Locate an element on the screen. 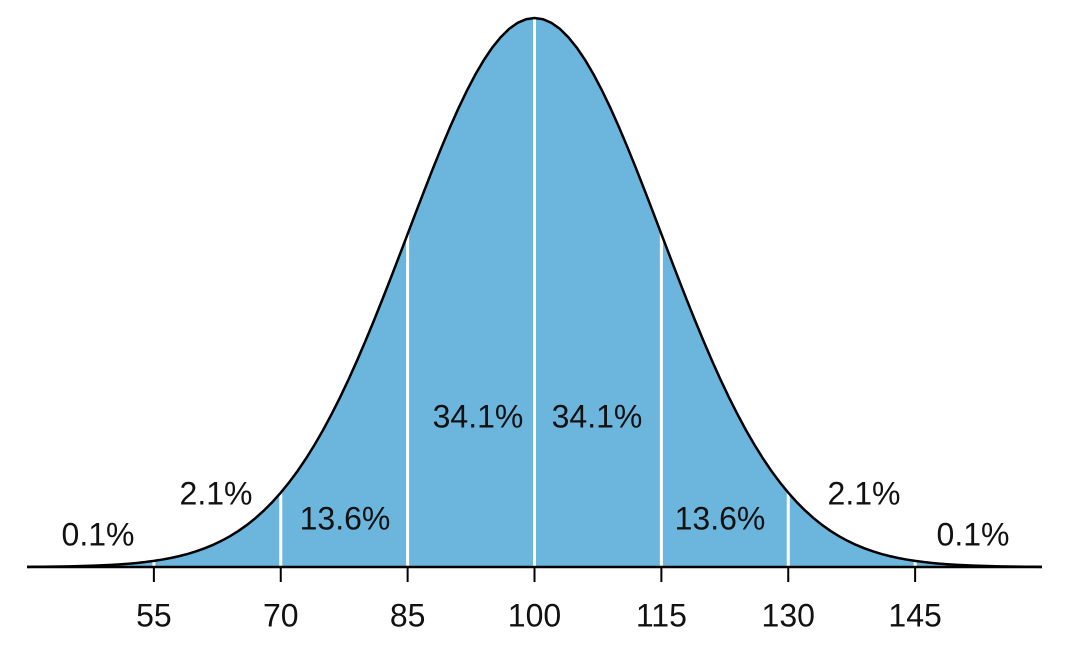 The width and height of the screenshot is (1080, 651). x-tick-label: 55 is located at coordinates (154, 615).